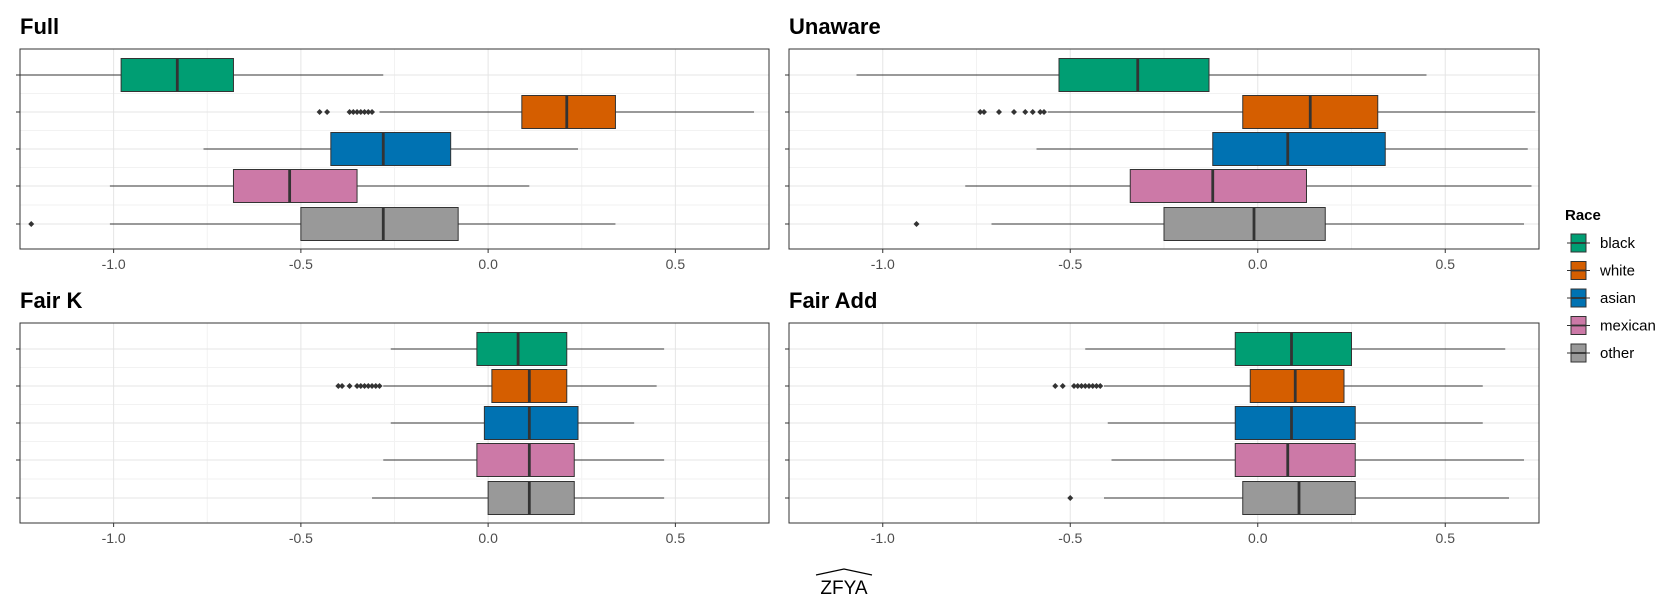  What do you see at coordinates (844, 572) in the screenshot?
I see `x-axis-title-hat` at bounding box center [844, 572].